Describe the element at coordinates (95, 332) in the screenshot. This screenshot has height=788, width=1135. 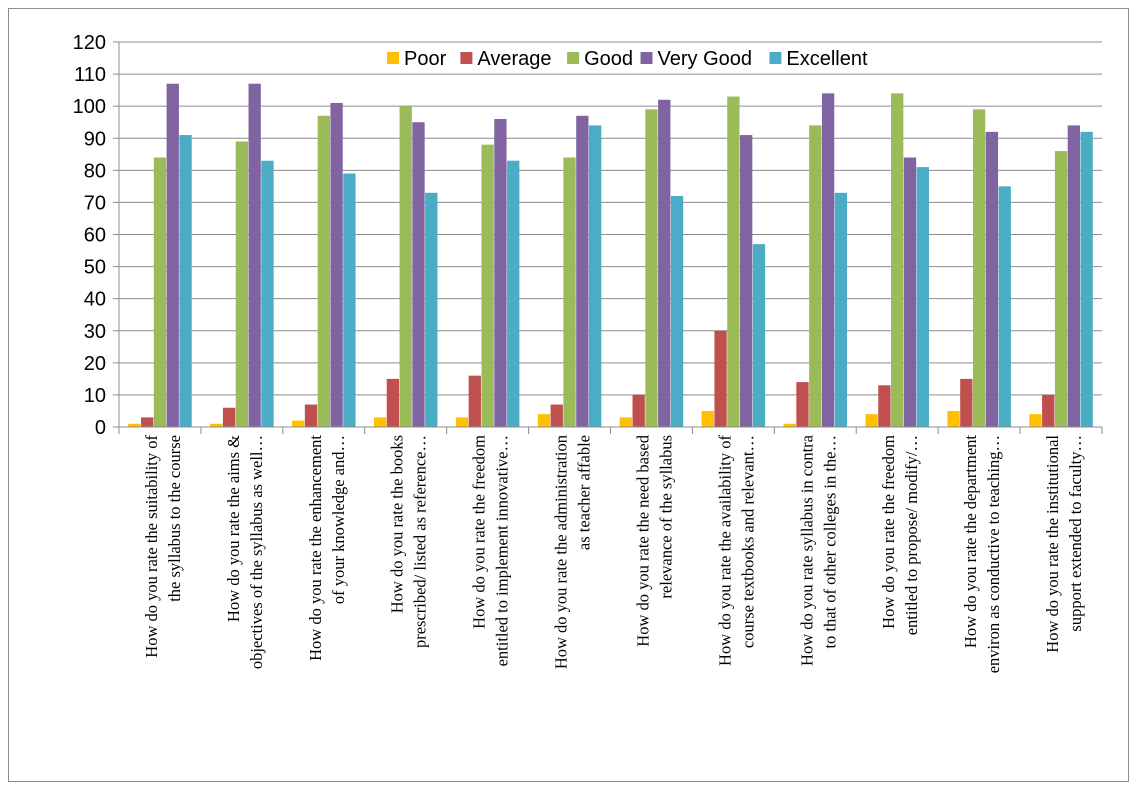
I see `y-tick-label: 30` at that location.